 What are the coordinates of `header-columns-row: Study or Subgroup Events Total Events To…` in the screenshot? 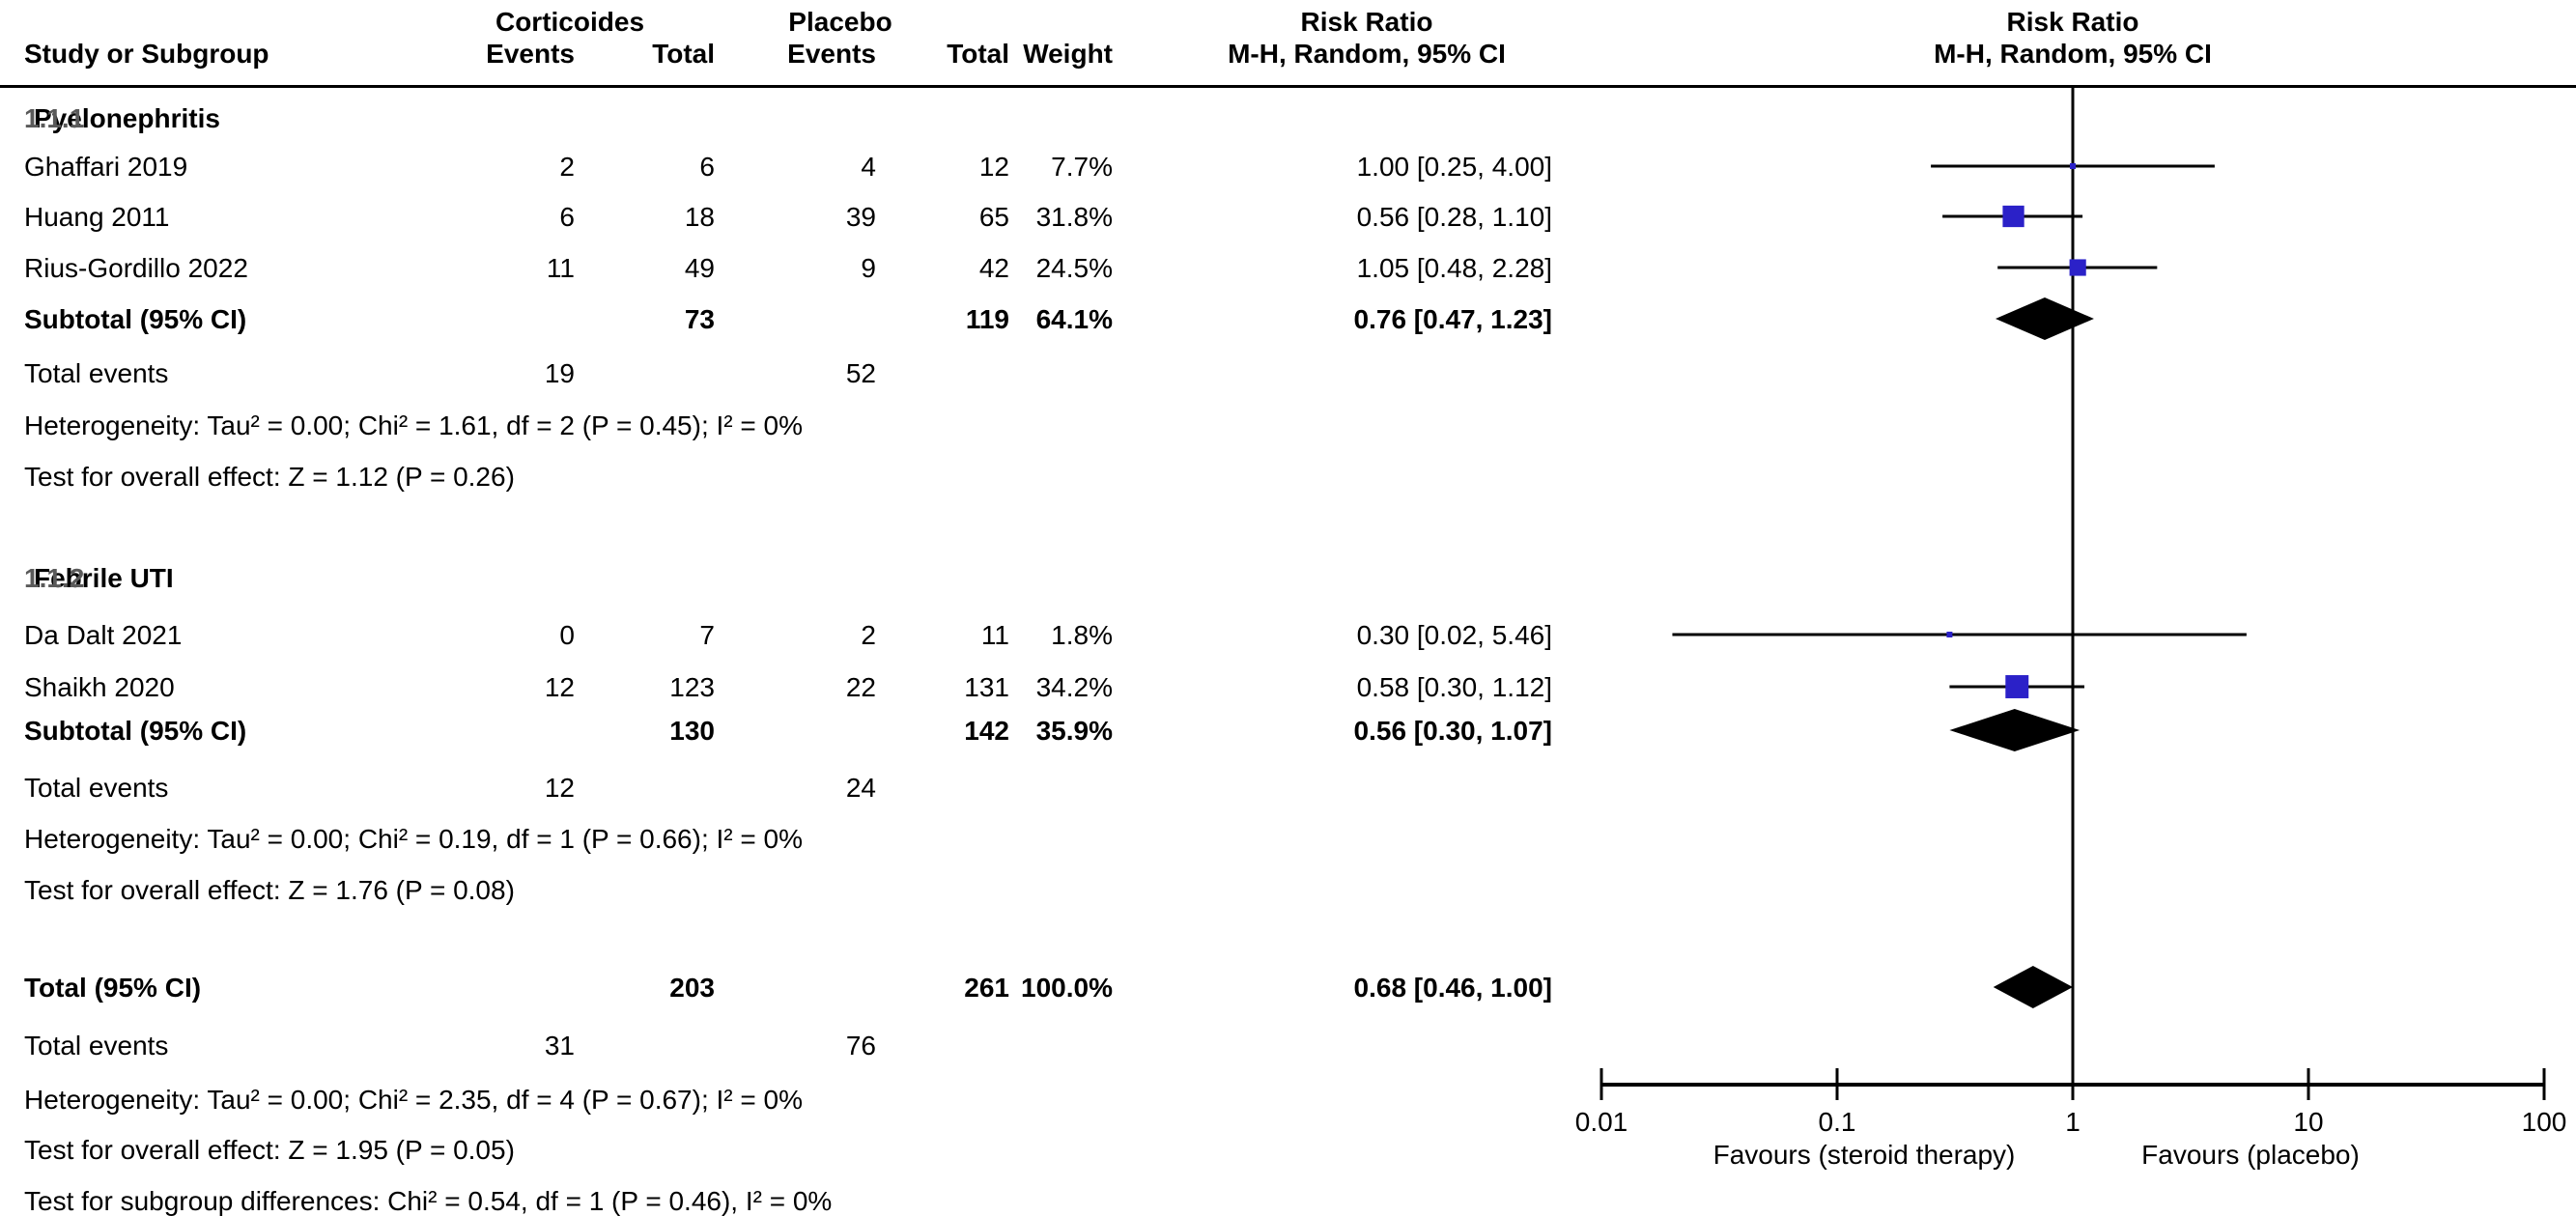 It's located at (1288, 54).